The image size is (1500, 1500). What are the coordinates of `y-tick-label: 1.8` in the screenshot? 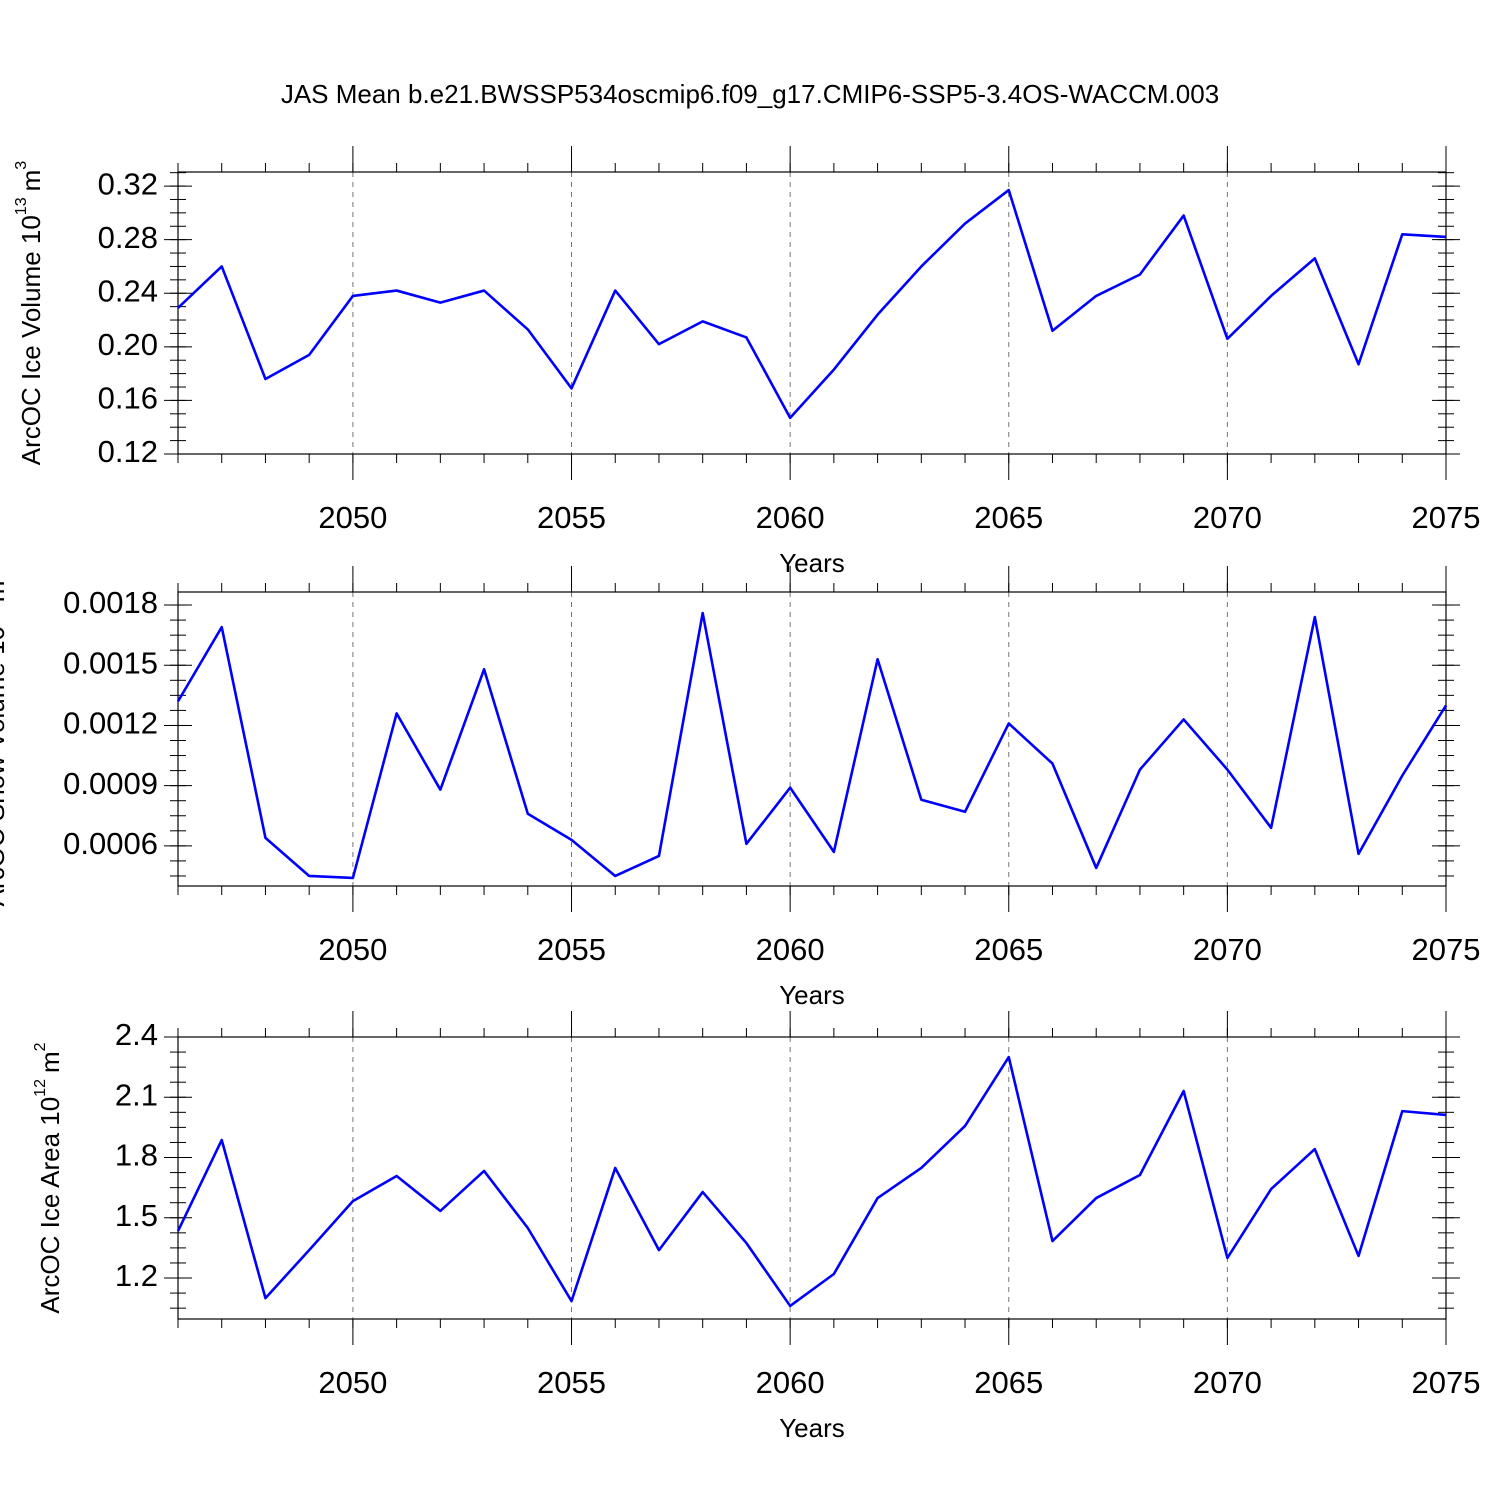 It's located at (136, 1155).